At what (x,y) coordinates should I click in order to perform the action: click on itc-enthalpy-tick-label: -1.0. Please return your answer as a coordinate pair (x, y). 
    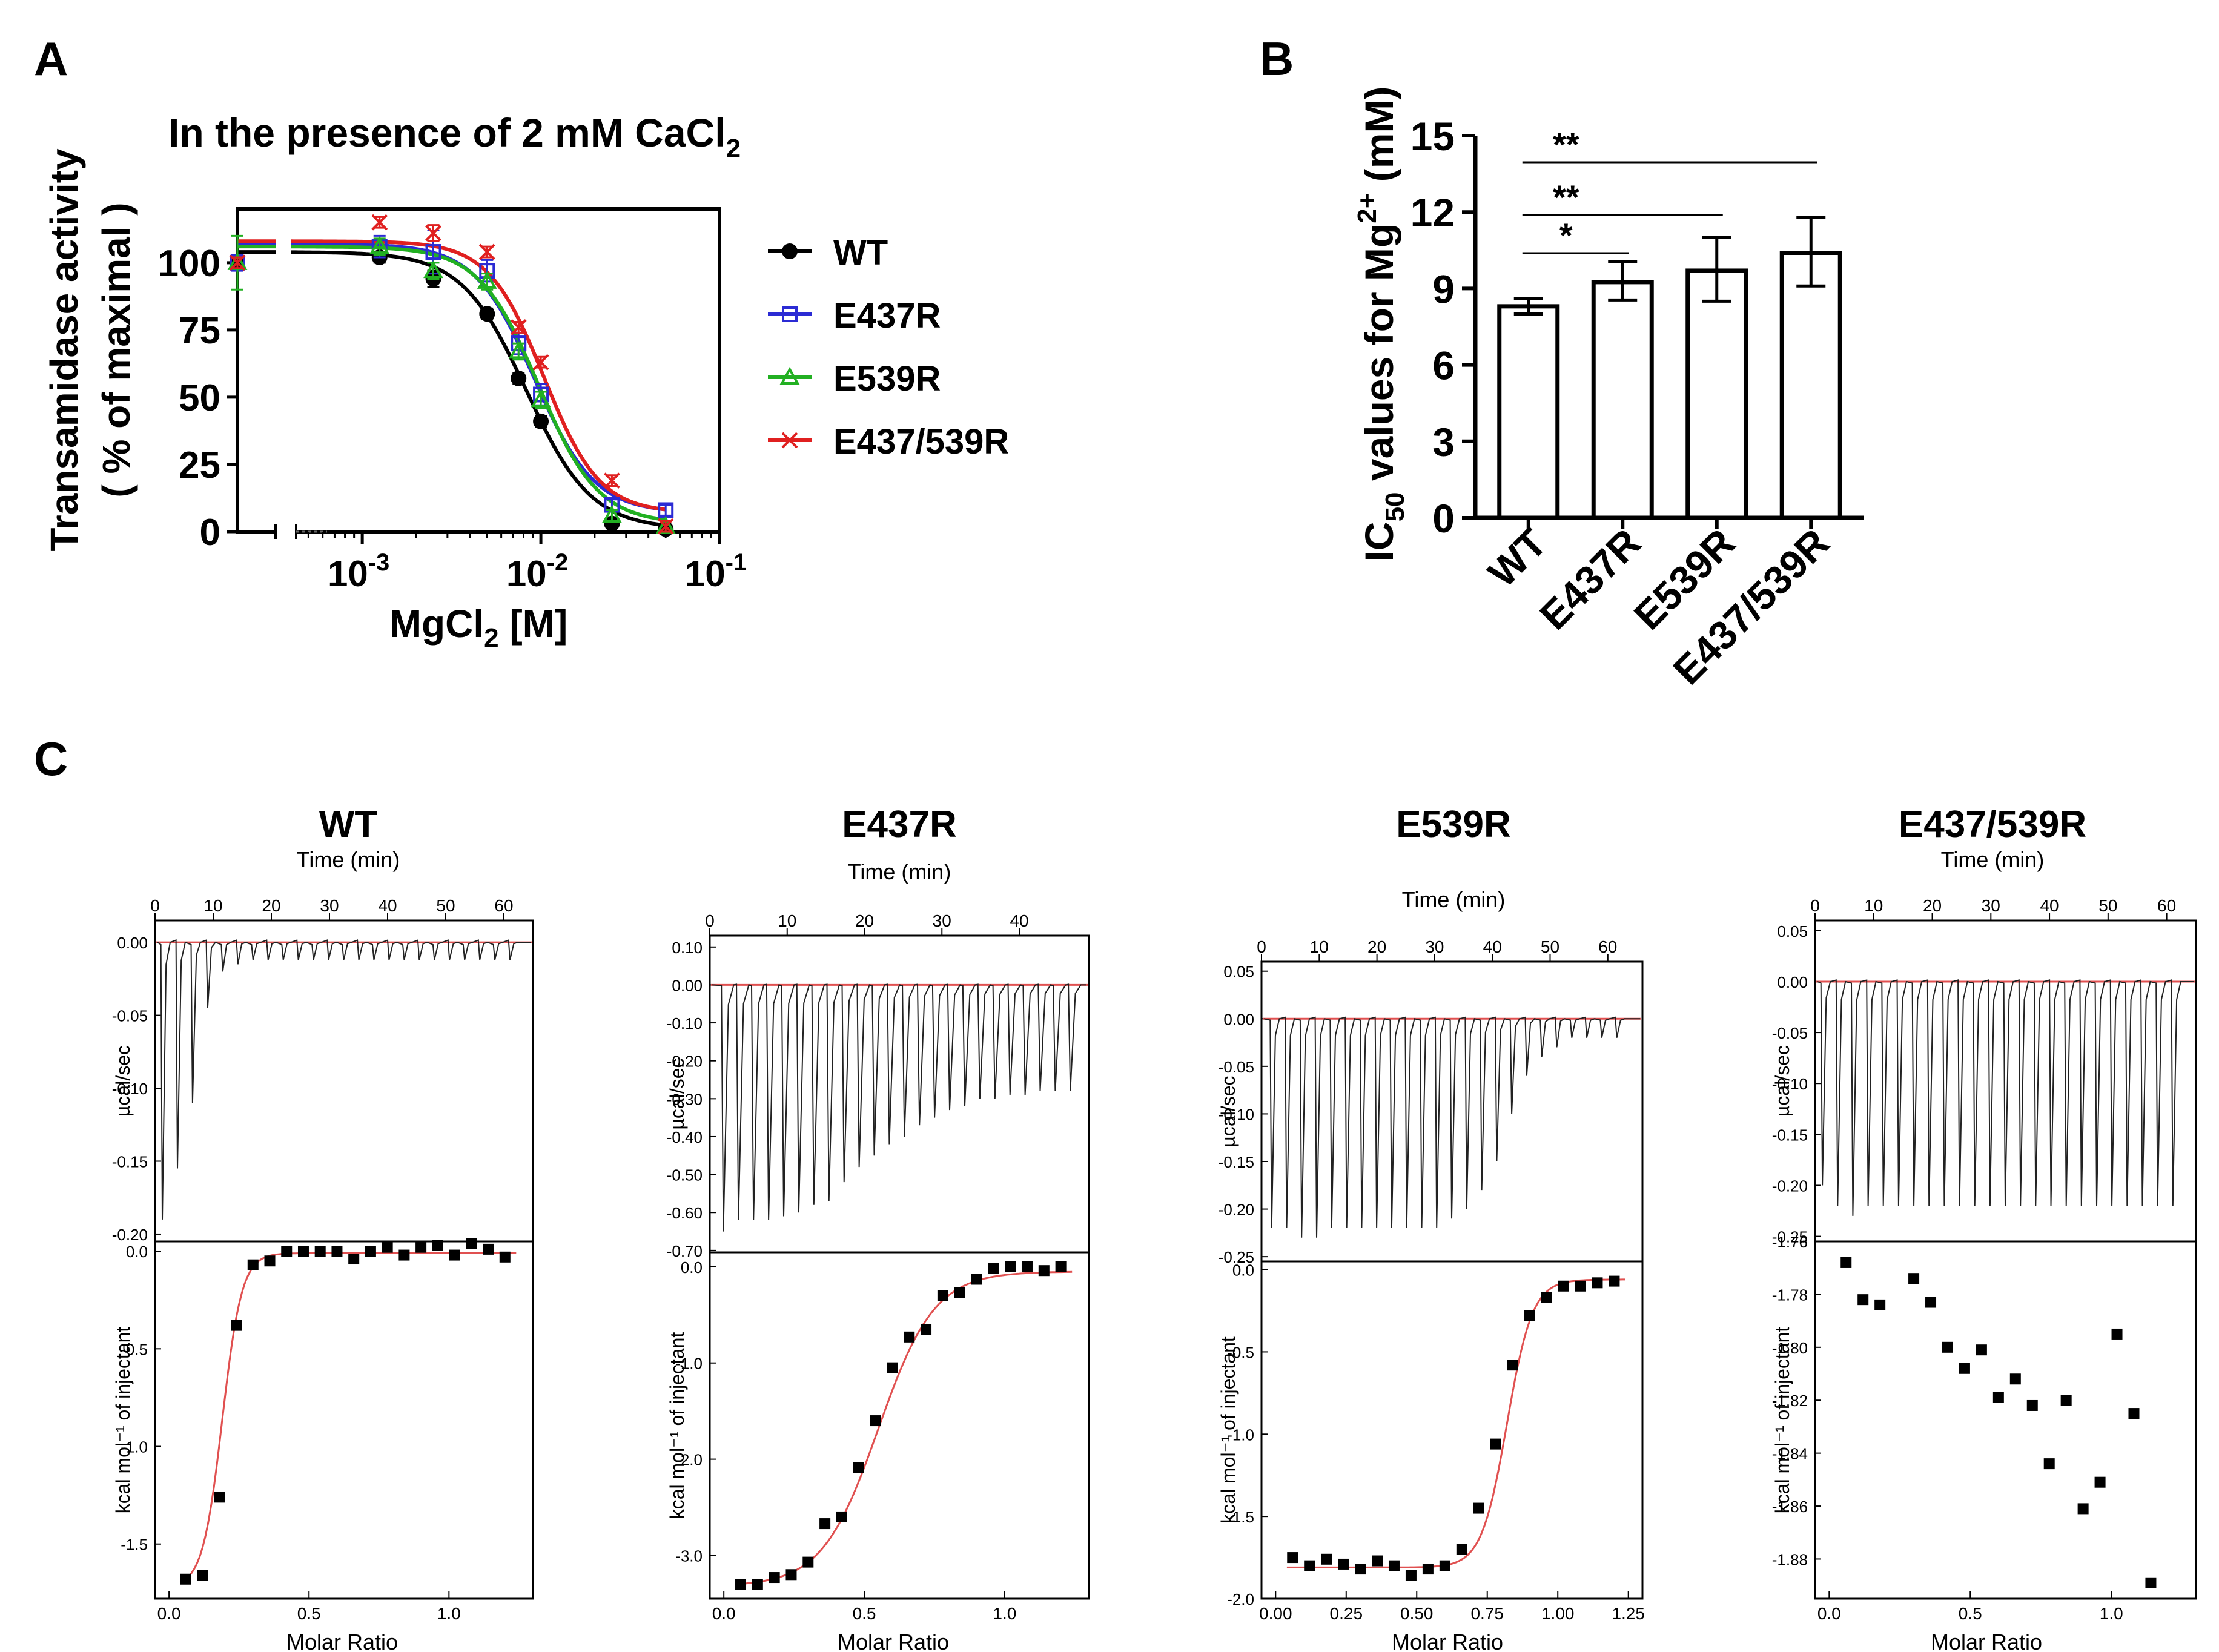
    Looking at the image, I should click on (1241, 1435).